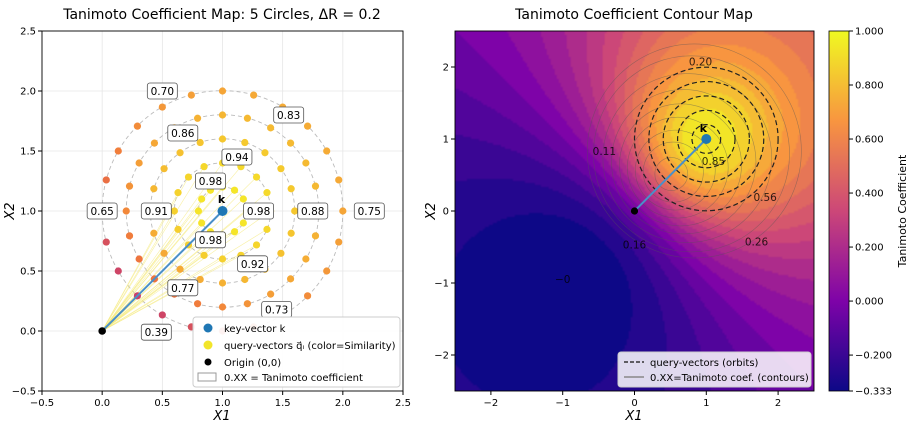  I want to click on left-value-label: 0.70, so click(162, 91).